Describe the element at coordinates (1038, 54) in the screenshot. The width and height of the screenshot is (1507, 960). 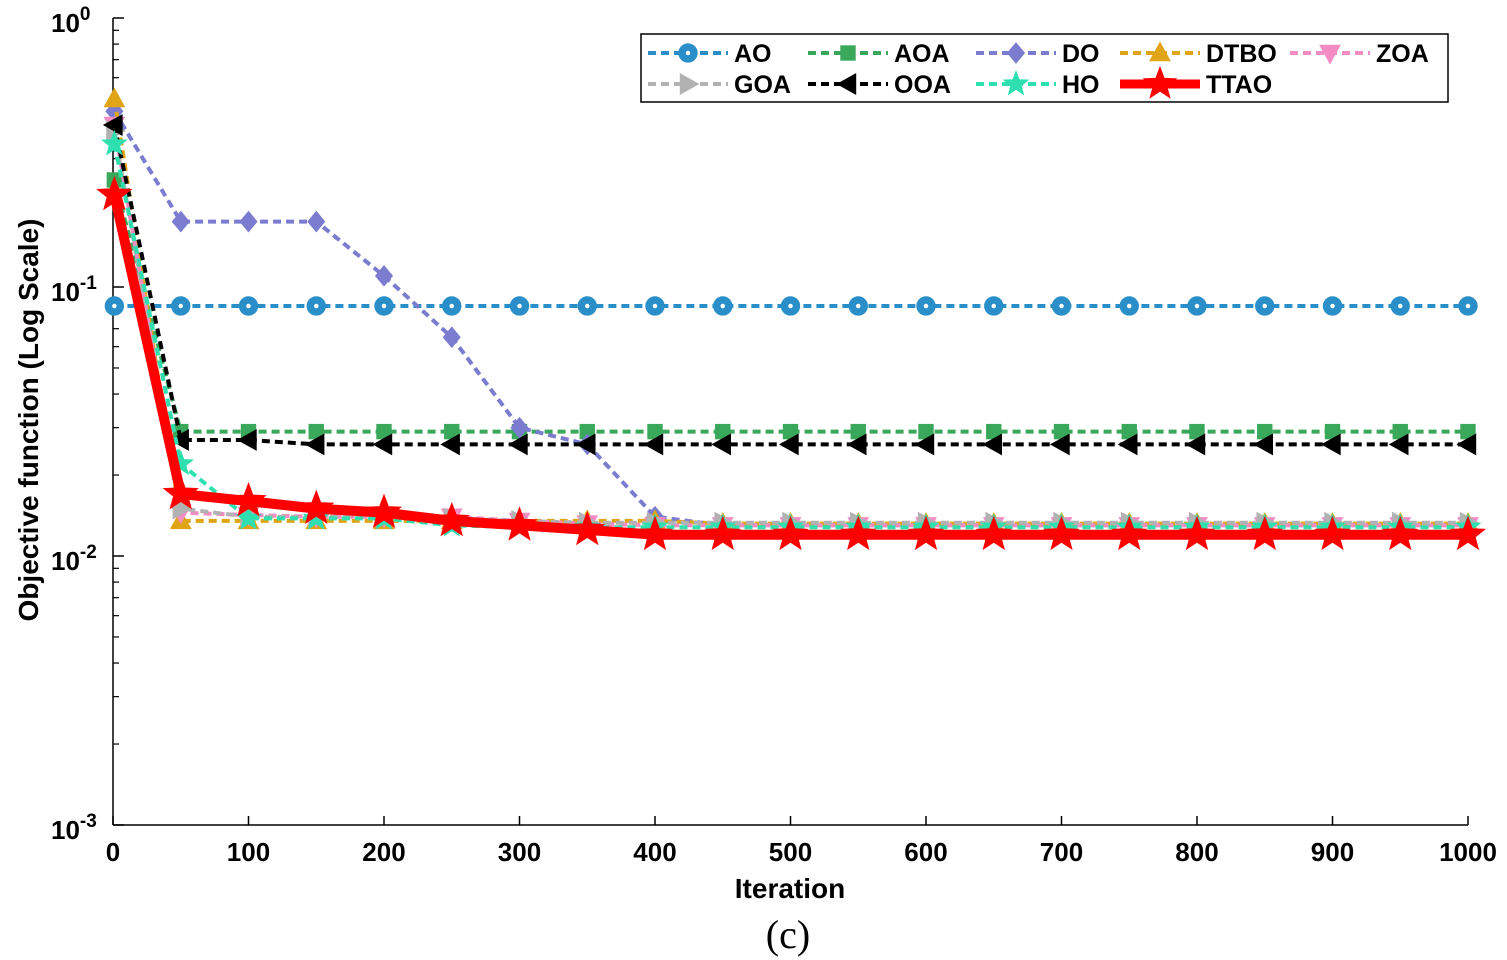
I see `legend-entry-do: DO` at that location.